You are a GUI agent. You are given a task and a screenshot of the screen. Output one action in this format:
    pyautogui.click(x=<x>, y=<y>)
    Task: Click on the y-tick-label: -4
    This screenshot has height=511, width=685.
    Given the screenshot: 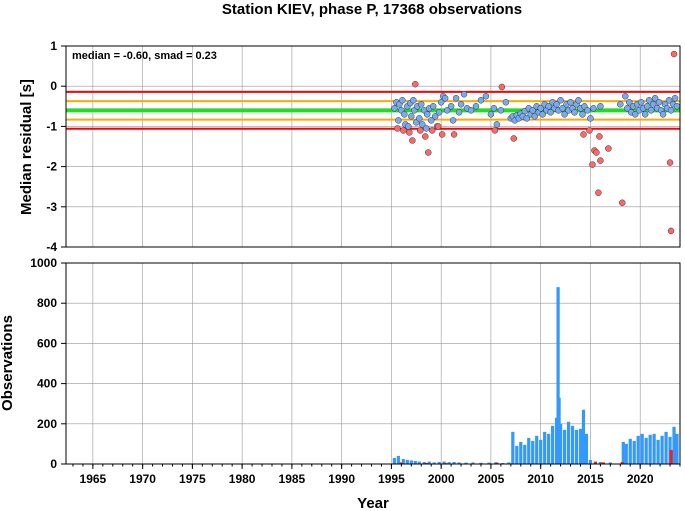 What is the action you would take?
    pyautogui.click(x=51, y=247)
    